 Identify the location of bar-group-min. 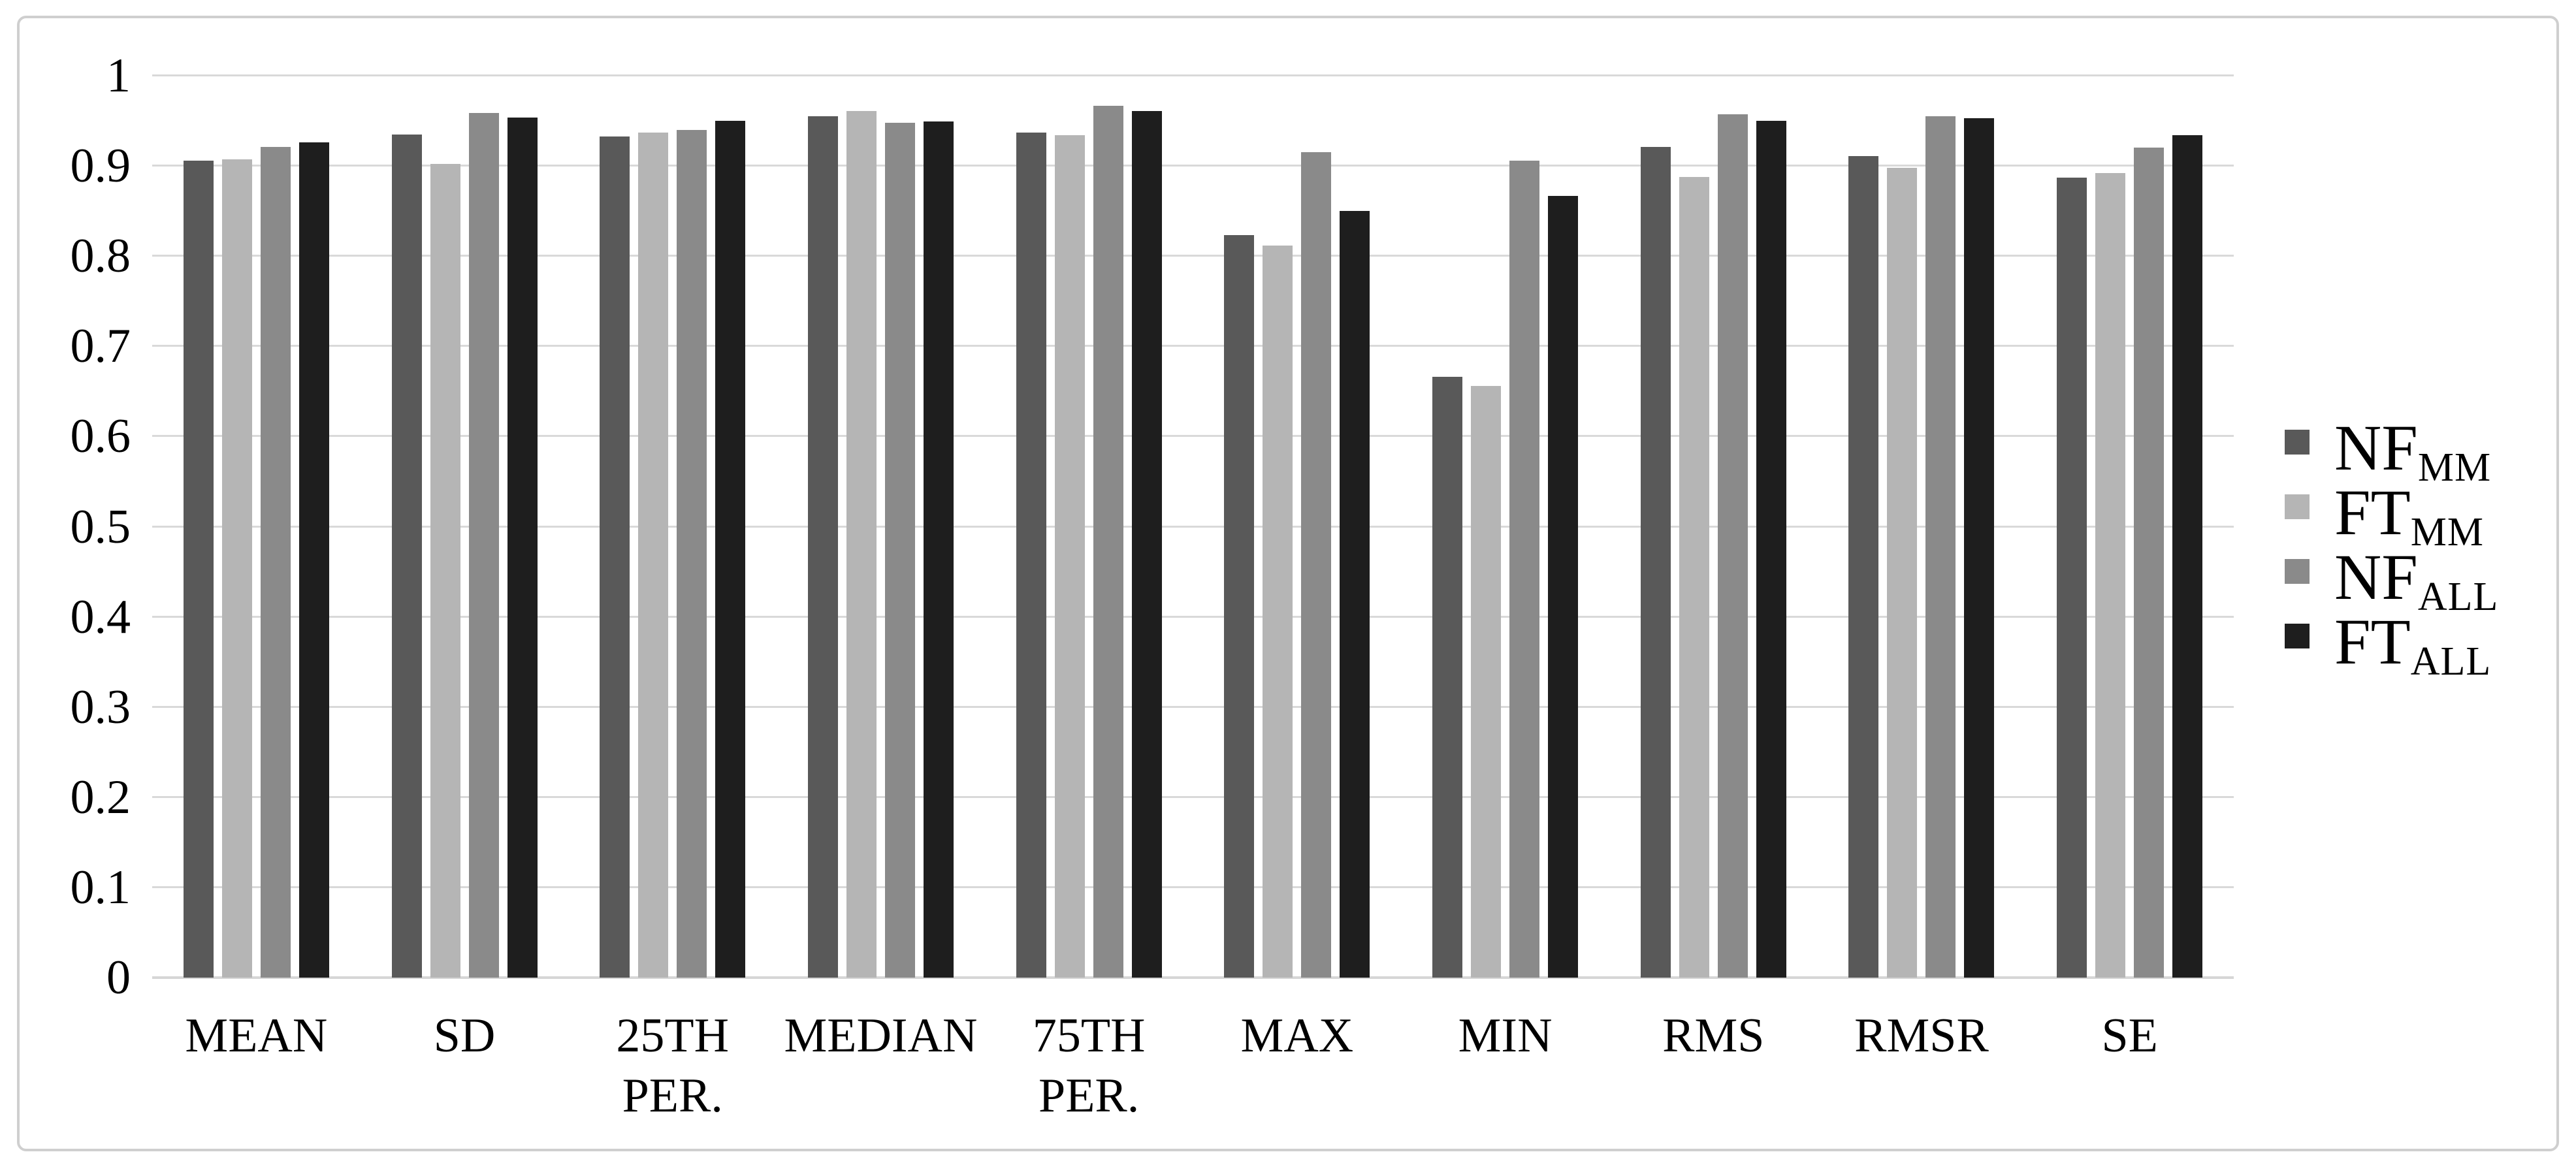
(1505, 527).